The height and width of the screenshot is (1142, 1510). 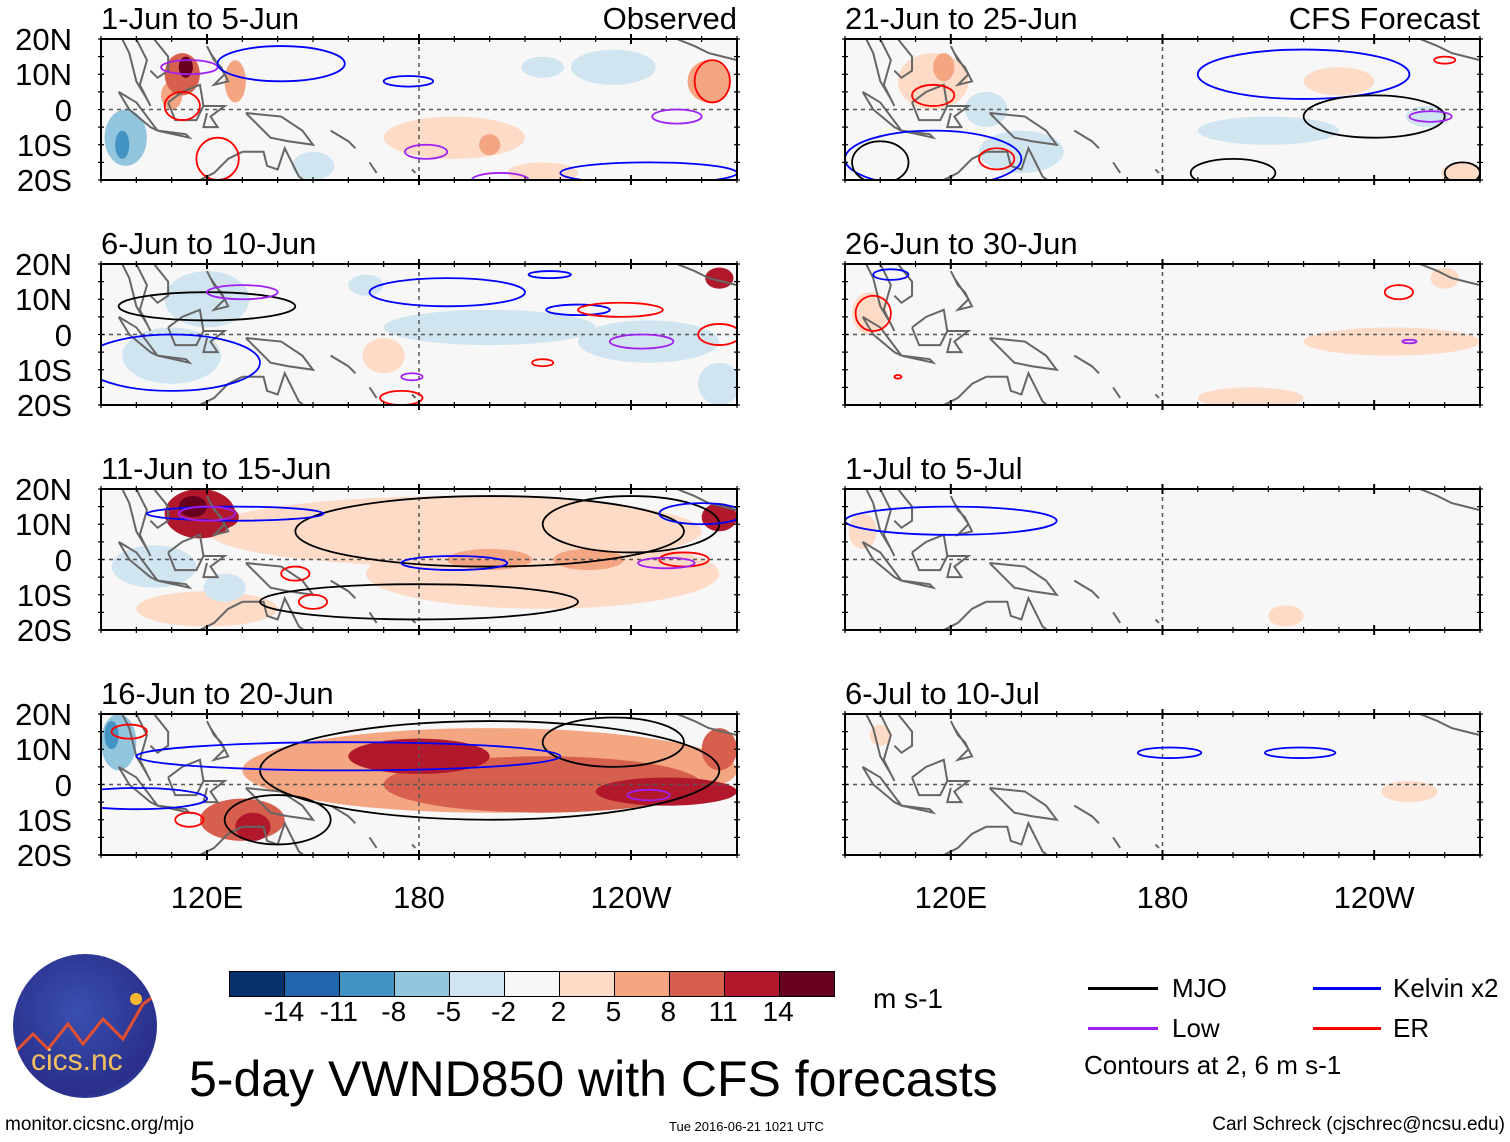 I want to click on panel-title: 26-Jun to 30-Jun, so click(x=961, y=243).